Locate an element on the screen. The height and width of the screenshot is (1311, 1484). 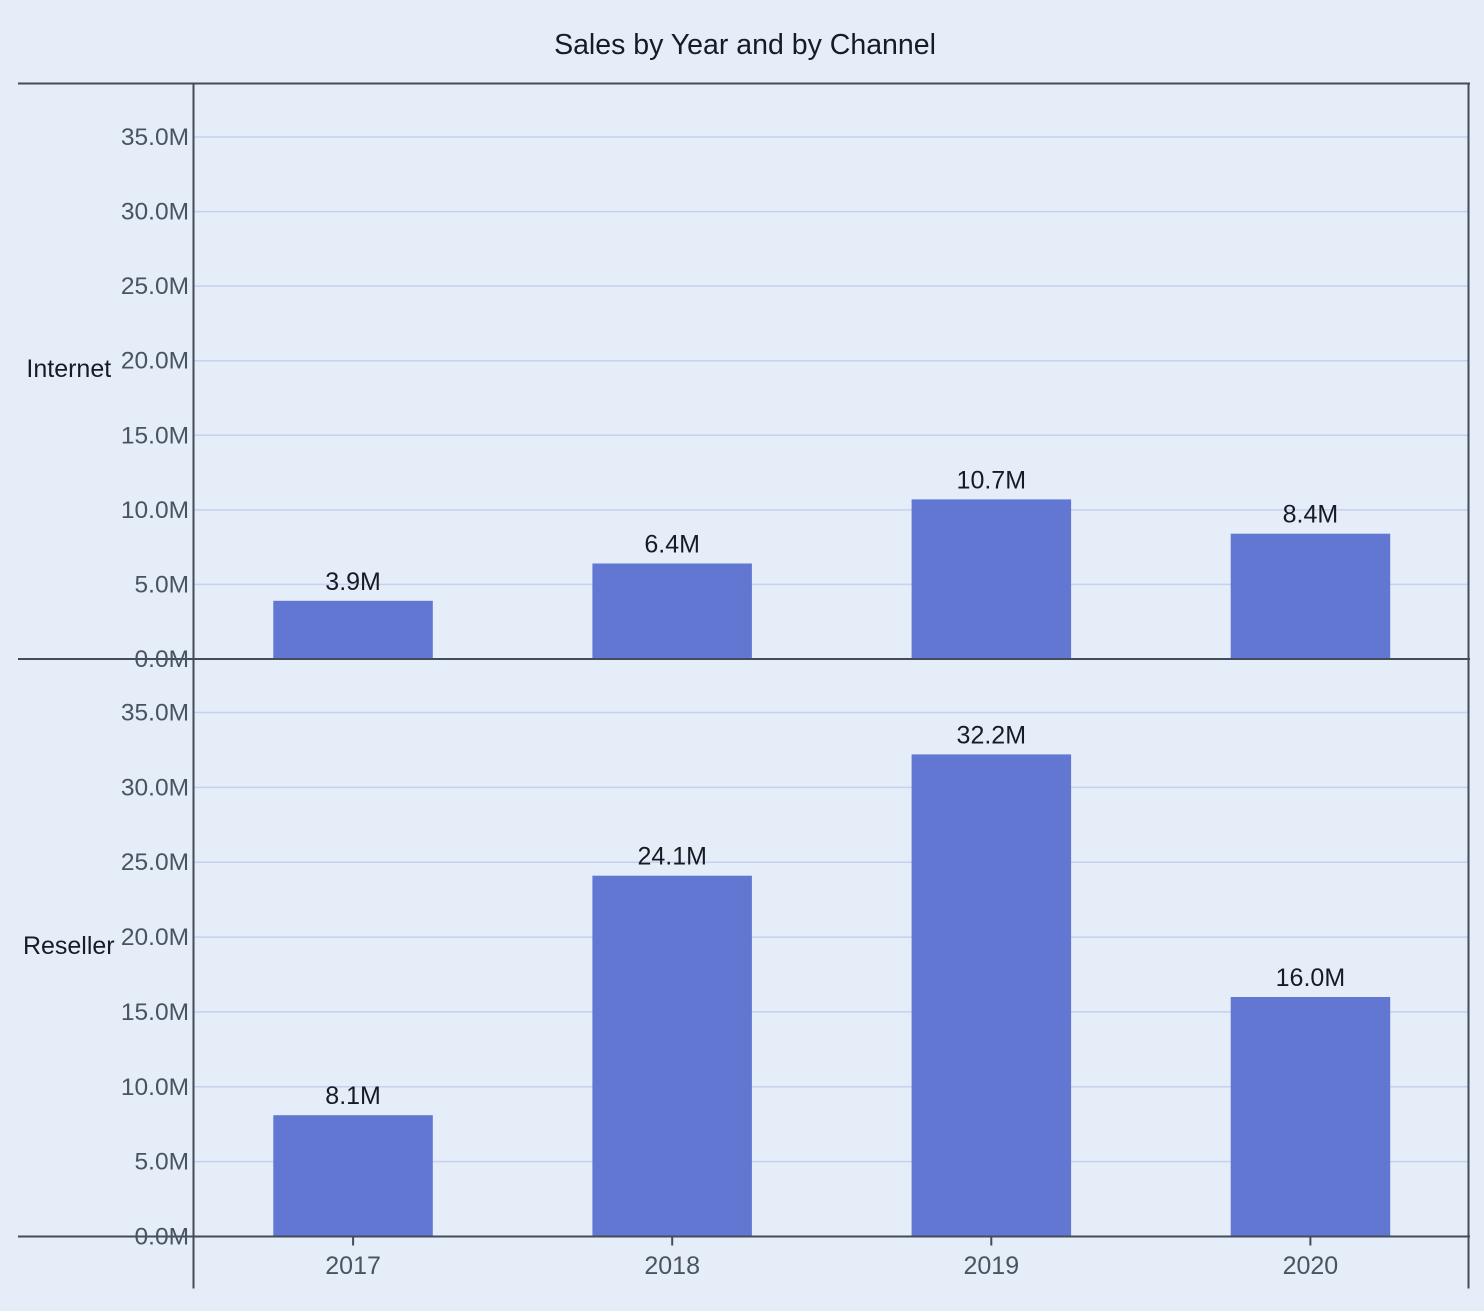
svg-text: 10.7M is located at coordinates (991, 480).